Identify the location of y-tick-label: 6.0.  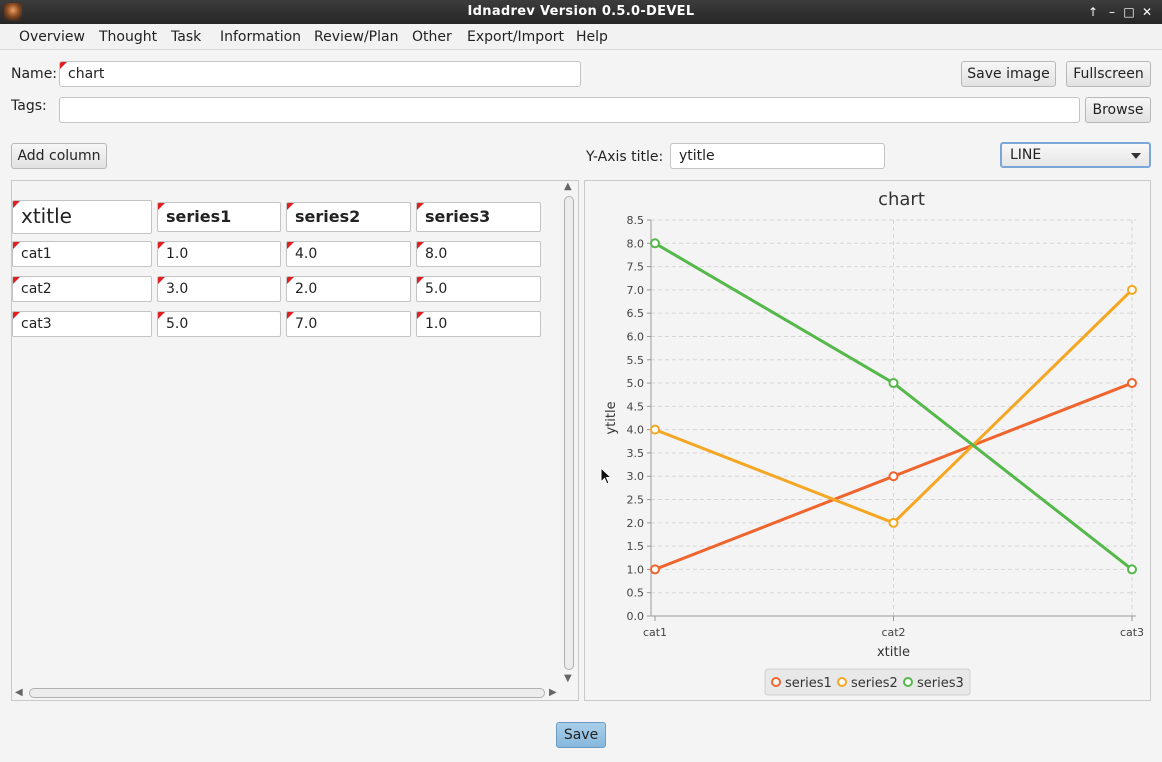
(636, 336).